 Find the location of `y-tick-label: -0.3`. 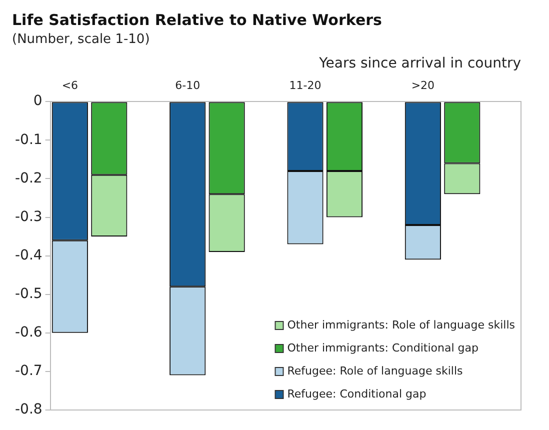

y-tick-label: -0.3 is located at coordinates (28, 216).